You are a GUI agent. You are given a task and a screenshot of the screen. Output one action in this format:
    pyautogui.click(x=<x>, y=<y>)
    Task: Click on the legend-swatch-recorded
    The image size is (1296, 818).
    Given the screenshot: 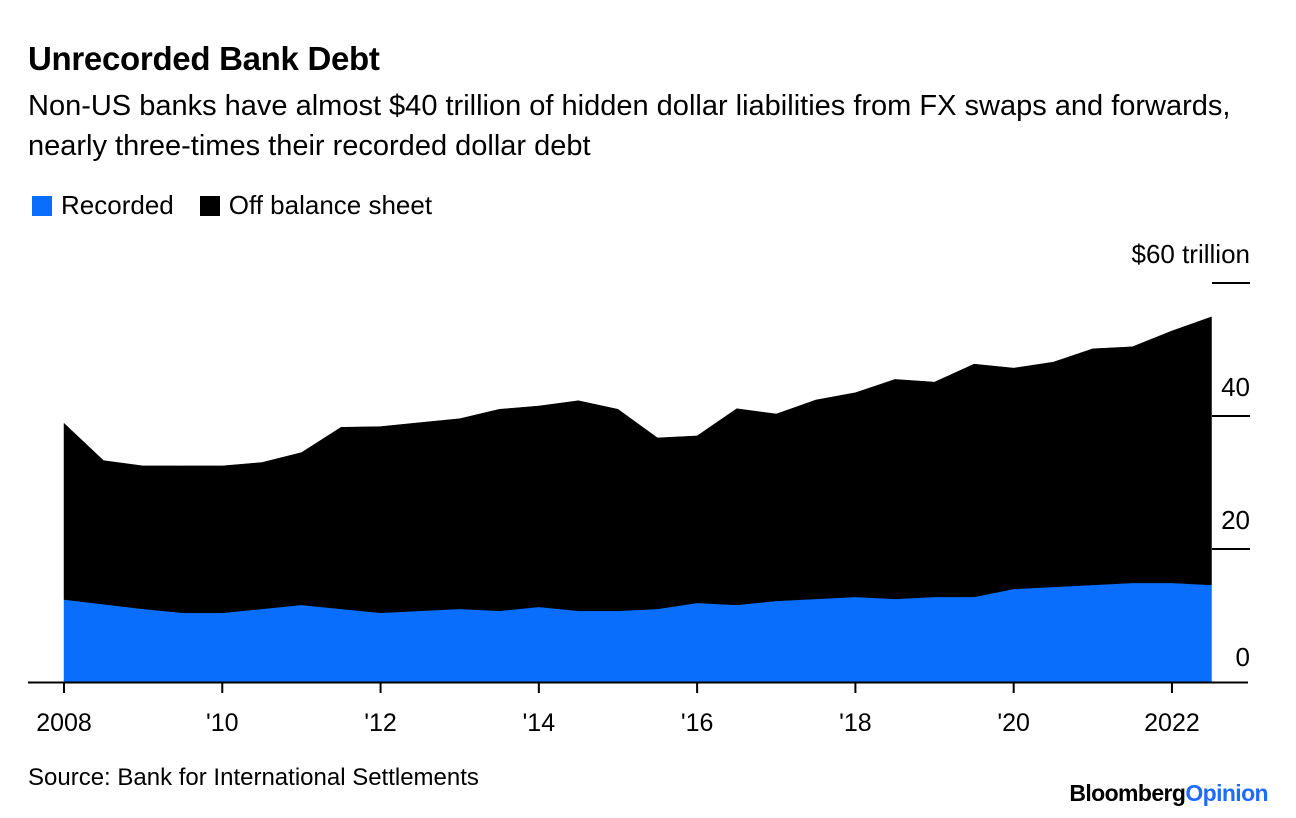 What is the action you would take?
    pyautogui.click(x=42, y=205)
    